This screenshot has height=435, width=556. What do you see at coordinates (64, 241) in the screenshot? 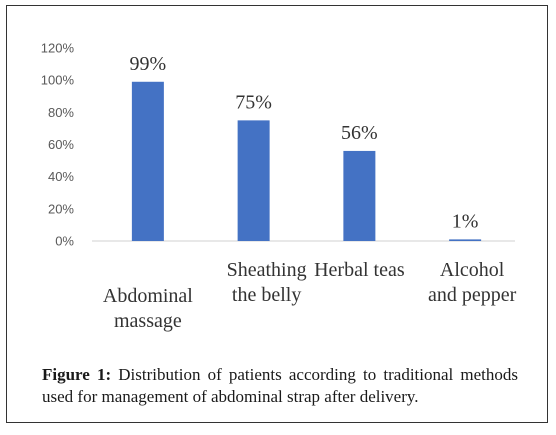
I see `y-tick-label: 0%` at bounding box center [64, 241].